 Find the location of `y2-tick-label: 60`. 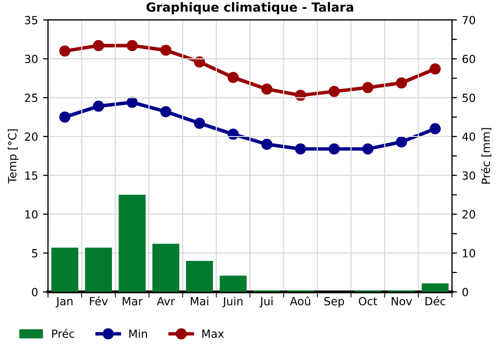

y2-tick-label: 60 is located at coordinates (469, 59).